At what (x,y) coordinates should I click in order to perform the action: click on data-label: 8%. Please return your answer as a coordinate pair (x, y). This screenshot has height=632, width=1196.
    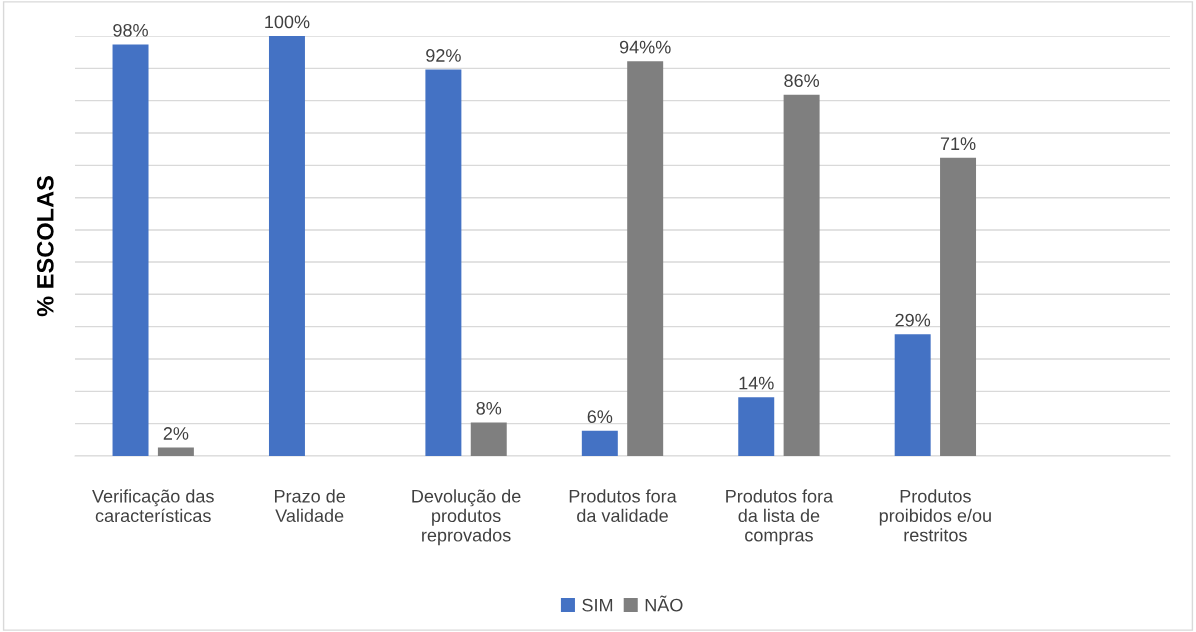
    Looking at the image, I should click on (489, 408).